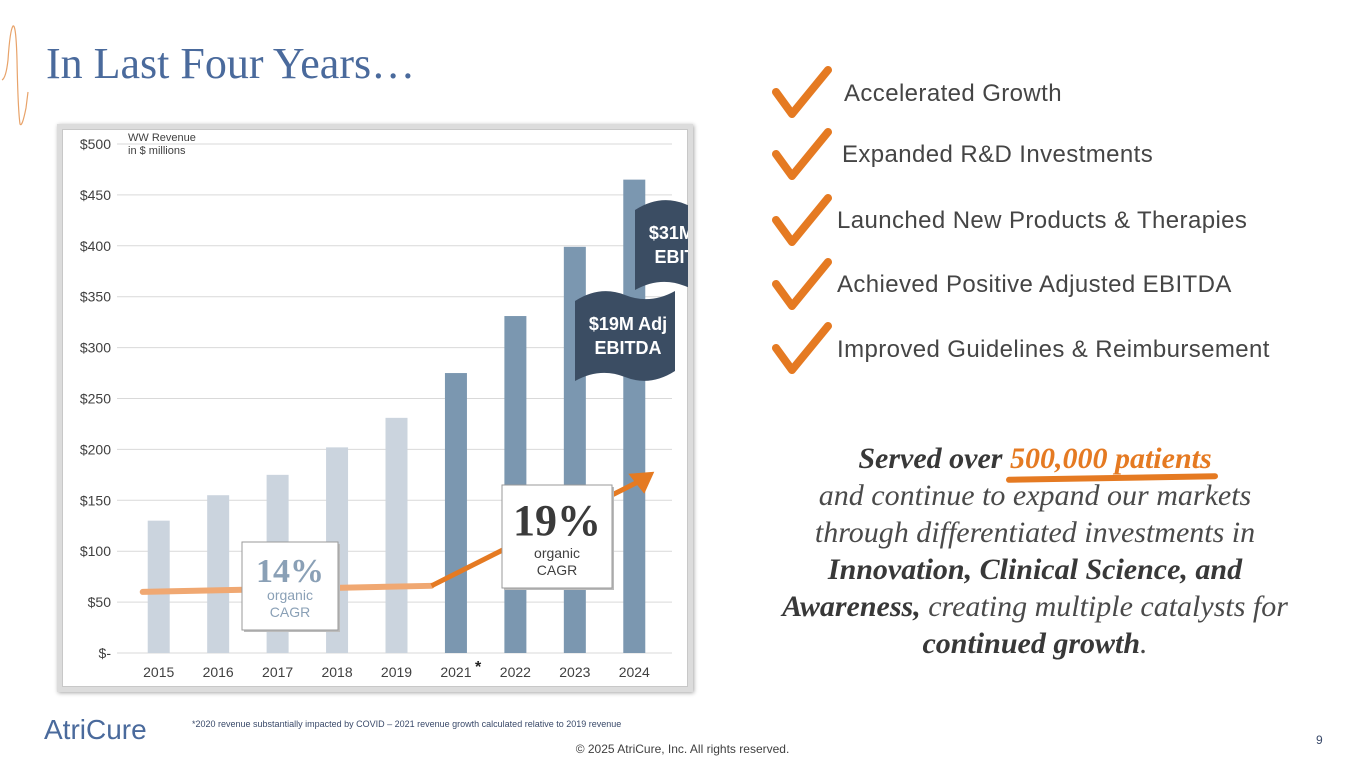 The width and height of the screenshot is (1365, 768). What do you see at coordinates (634, 672) in the screenshot?
I see `x-tick-label: 2024` at bounding box center [634, 672].